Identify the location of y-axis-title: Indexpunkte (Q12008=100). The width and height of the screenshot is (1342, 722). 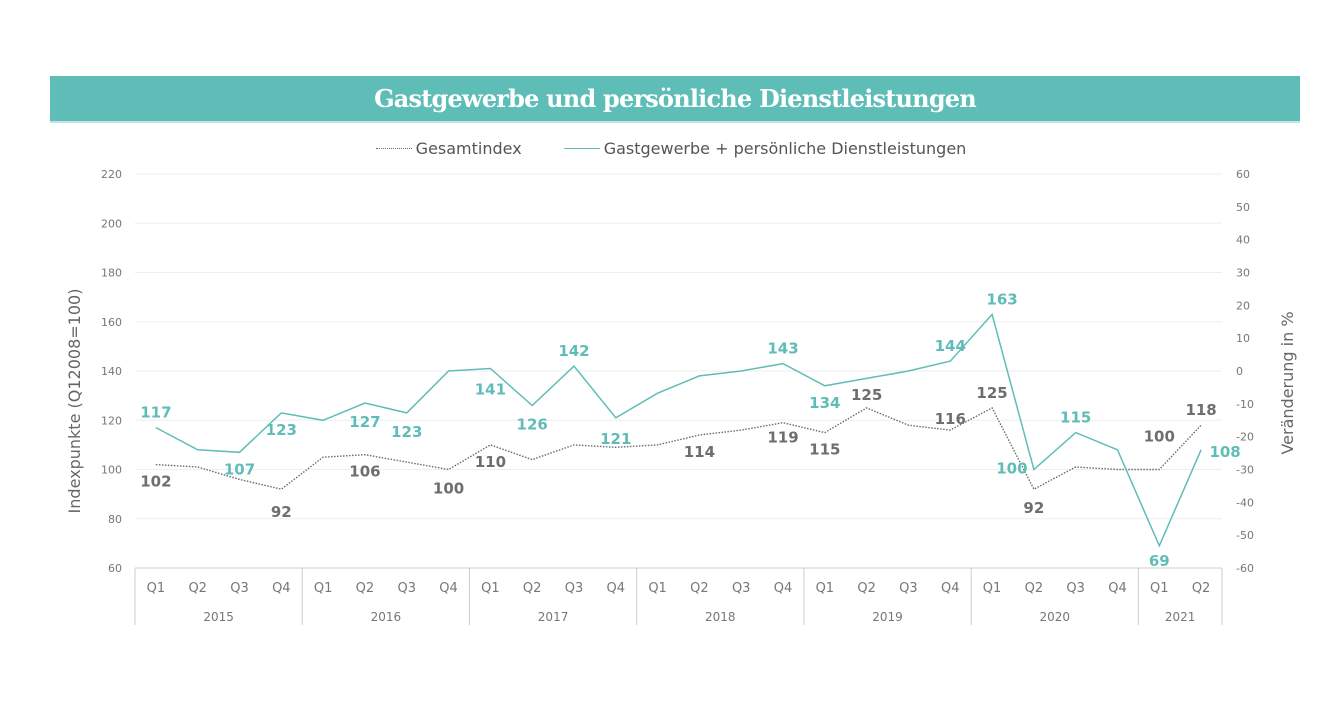
(74, 401).